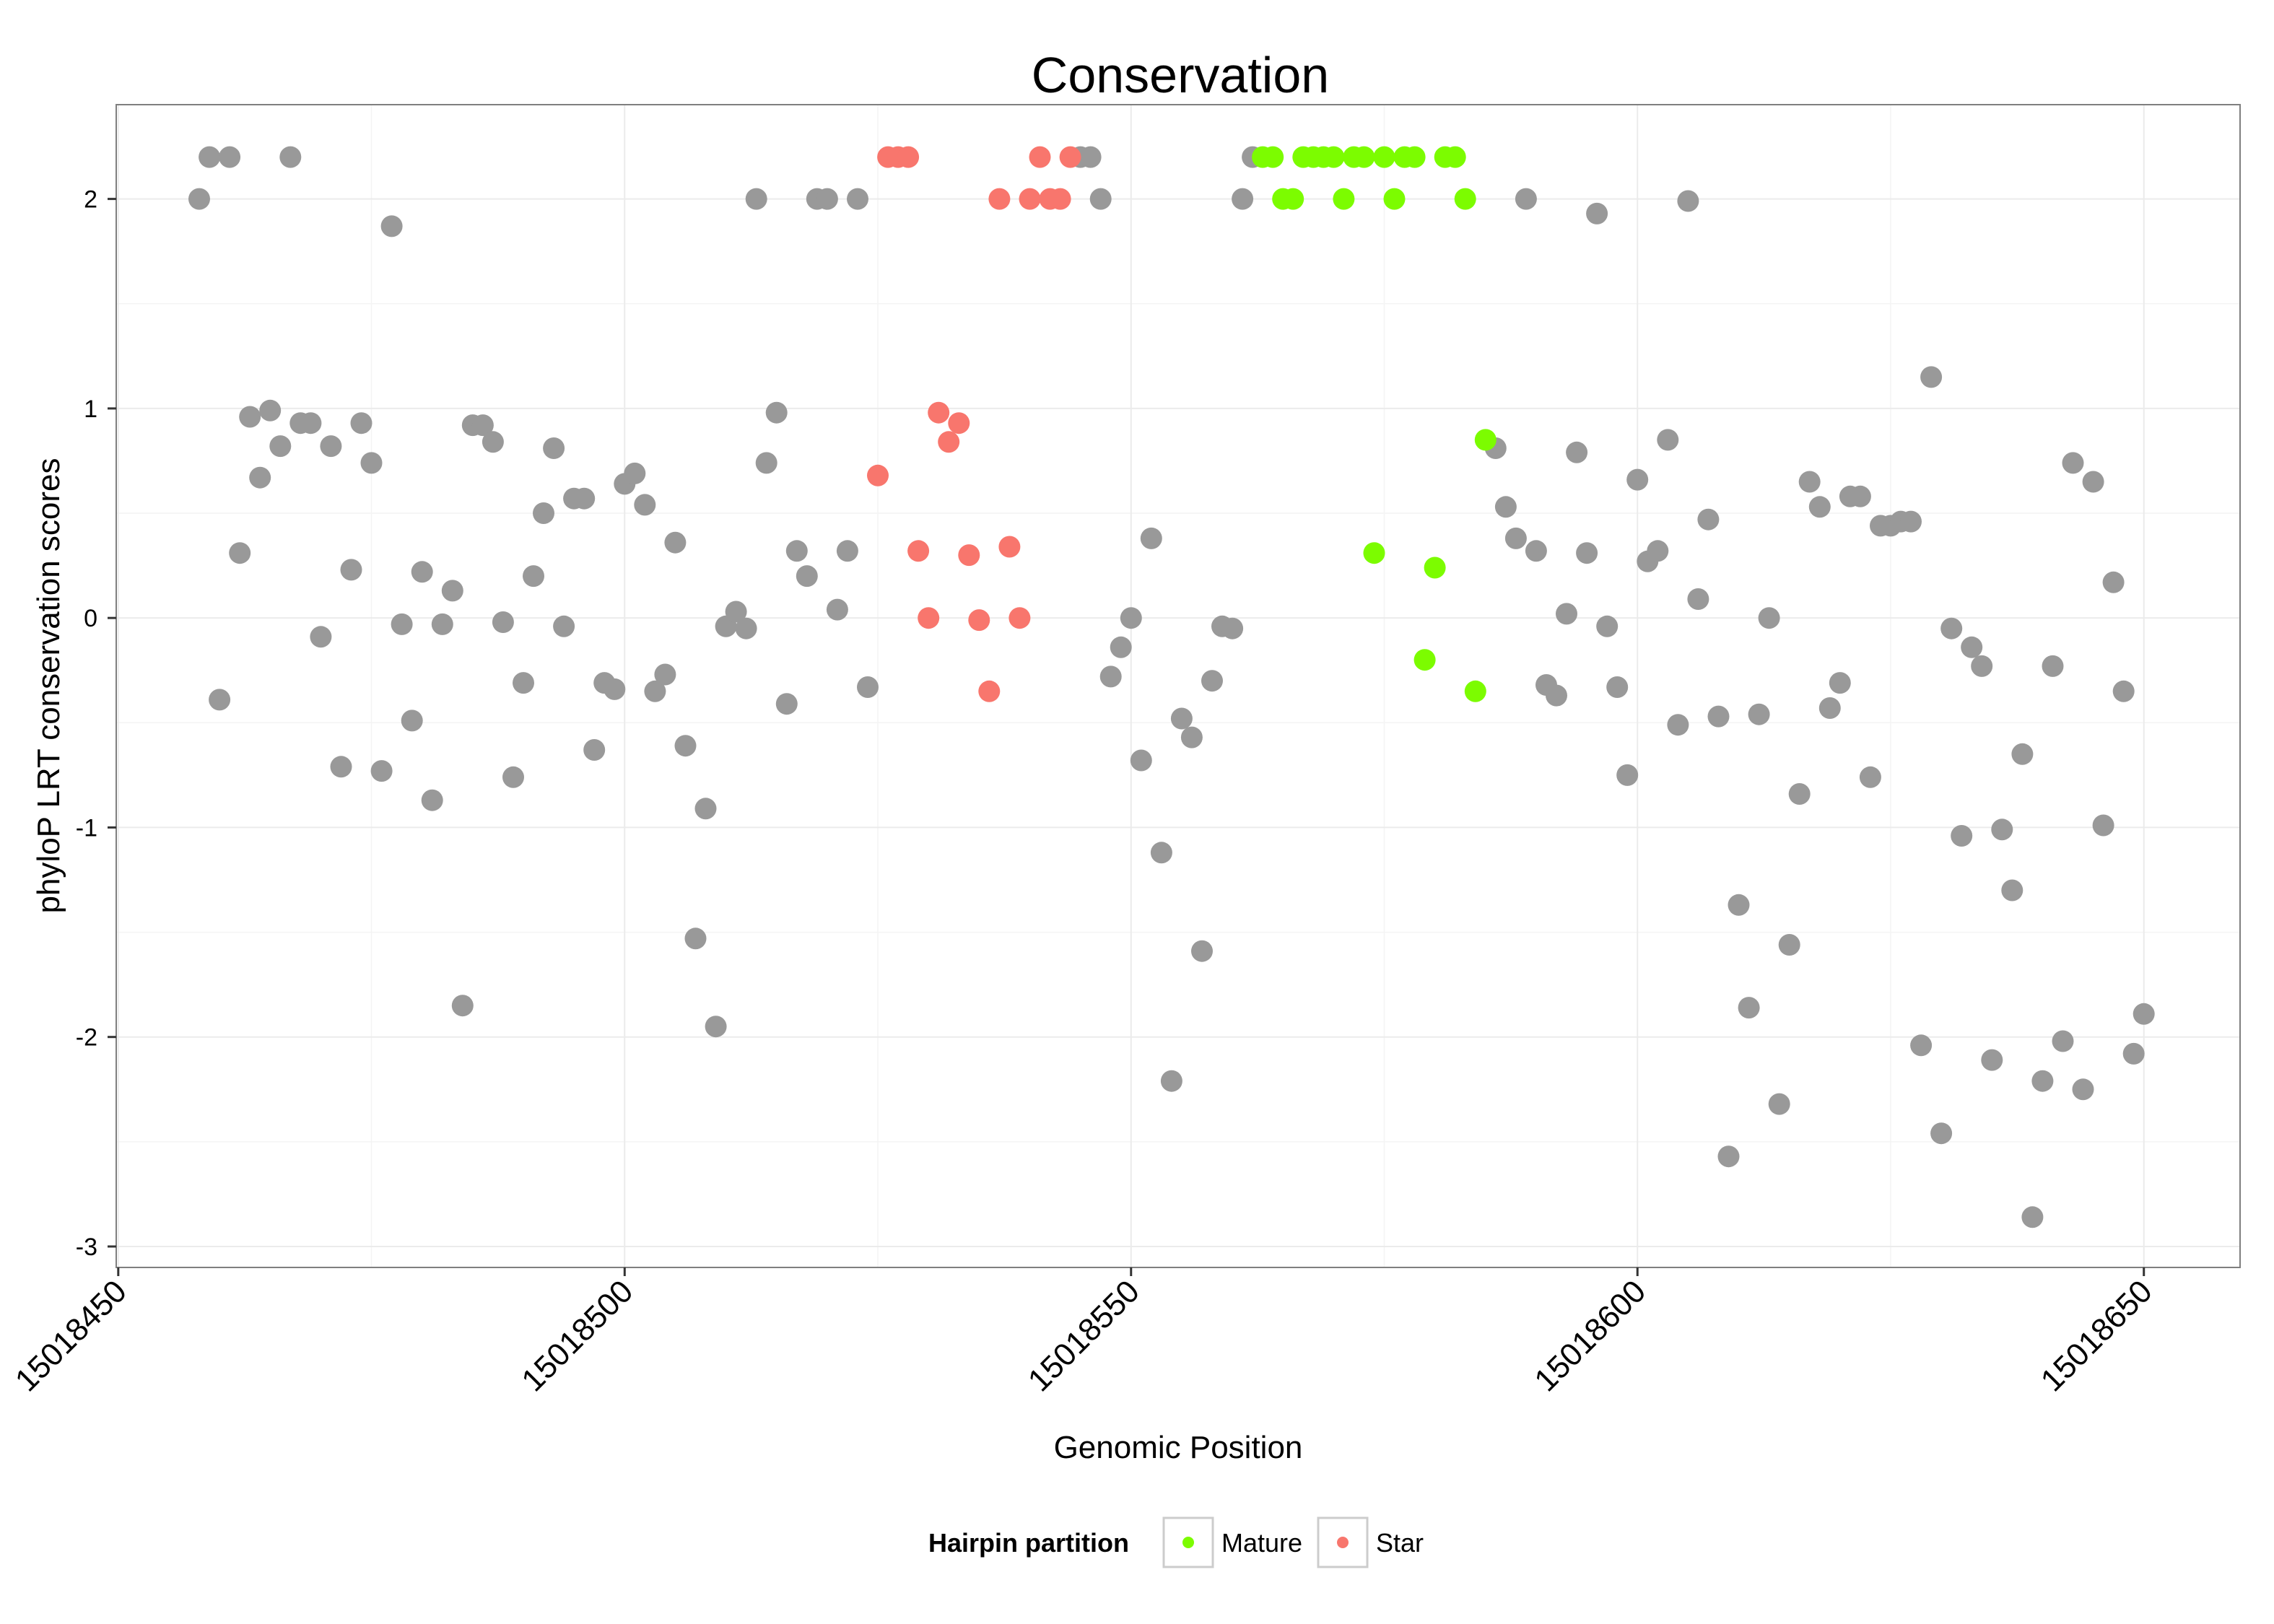  I want to click on y-axis: -3 -2 -1 0 1 2, so click(96, 723).